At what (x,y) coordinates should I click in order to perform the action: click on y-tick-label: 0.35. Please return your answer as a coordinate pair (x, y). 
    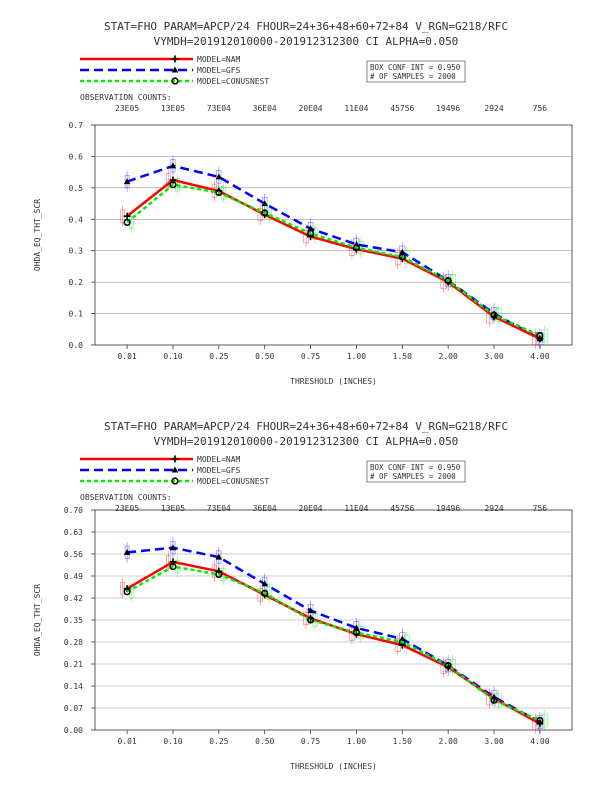
    Looking at the image, I should click on (73, 620).